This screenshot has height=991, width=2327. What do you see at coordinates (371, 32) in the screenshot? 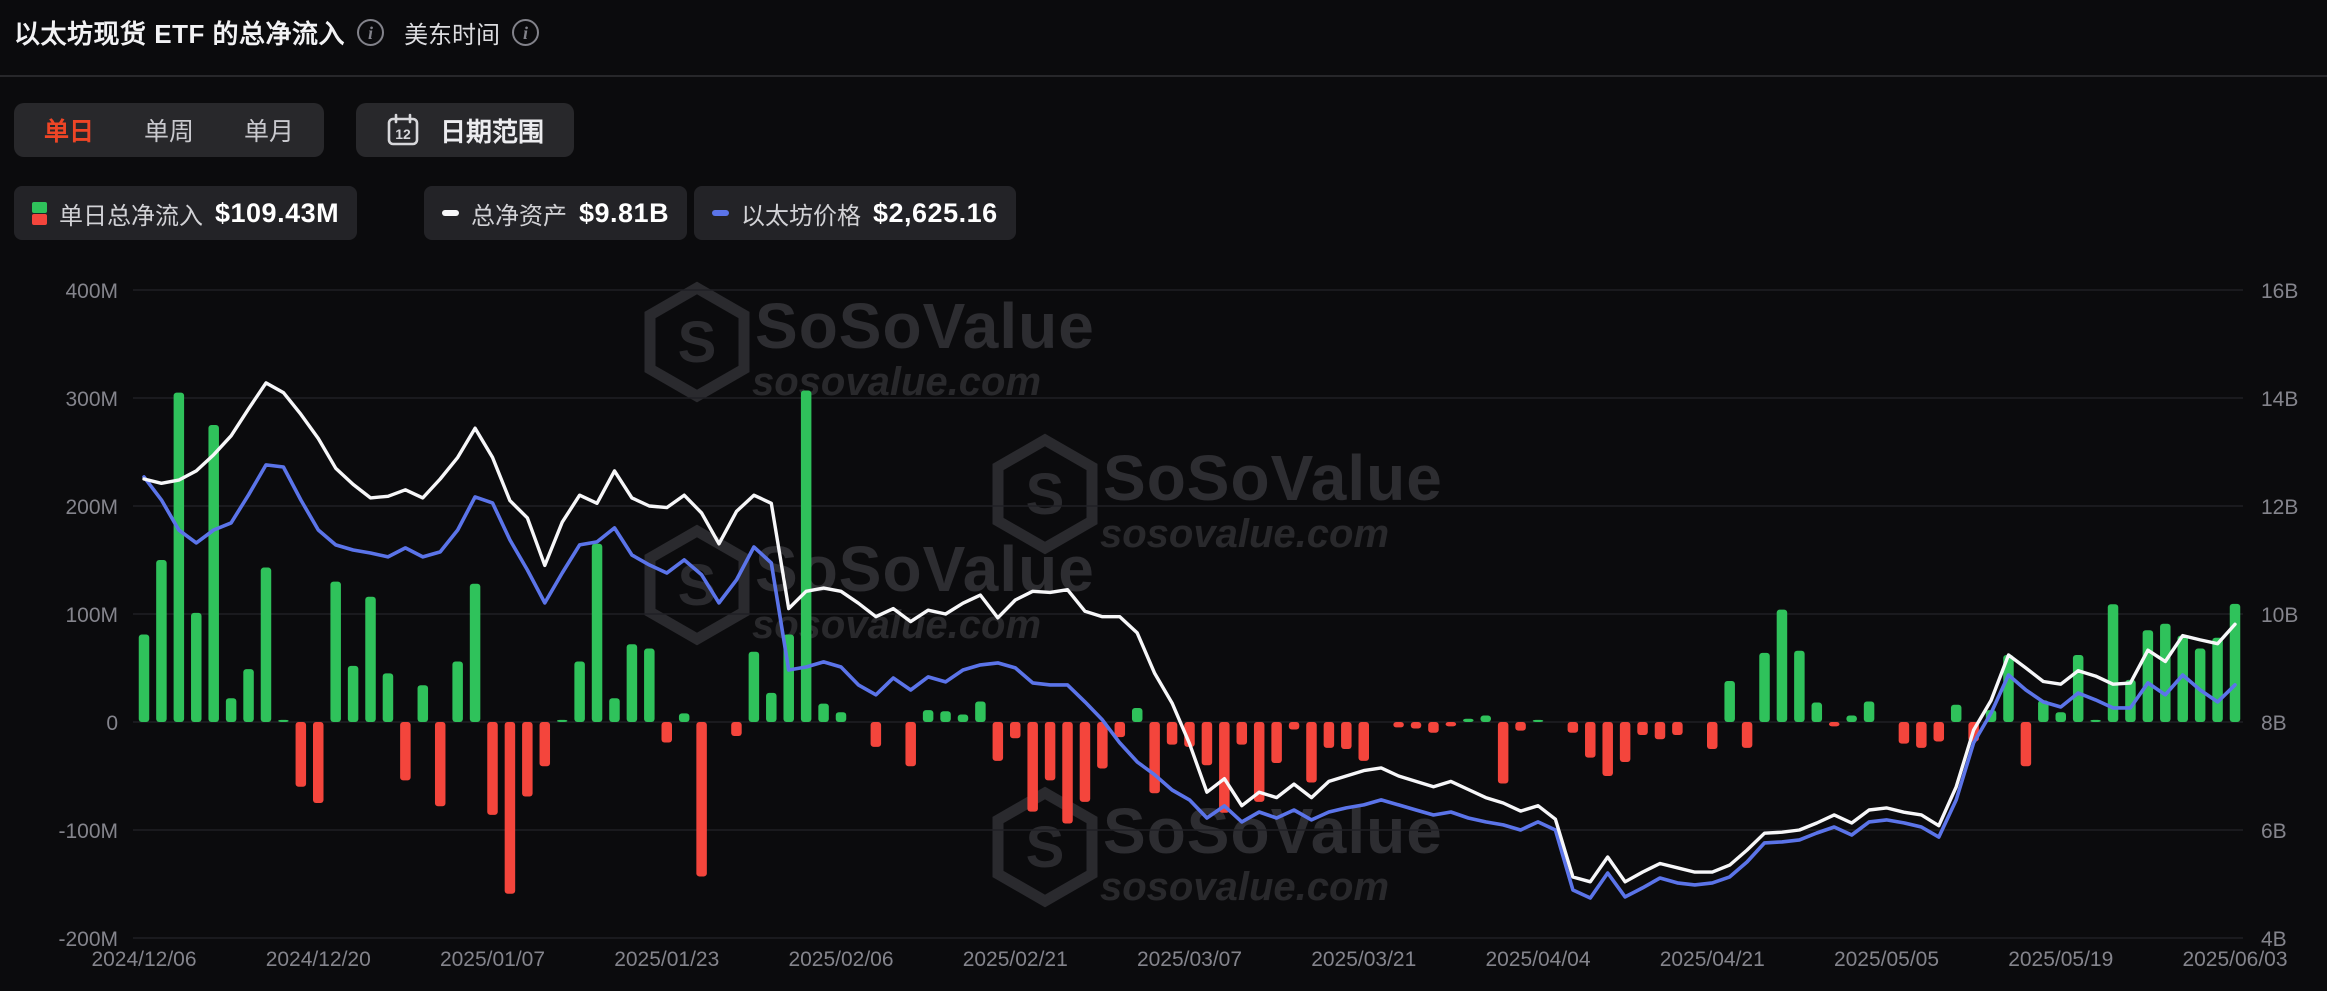
I see `title-info-icon: i` at bounding box center [371, 32].